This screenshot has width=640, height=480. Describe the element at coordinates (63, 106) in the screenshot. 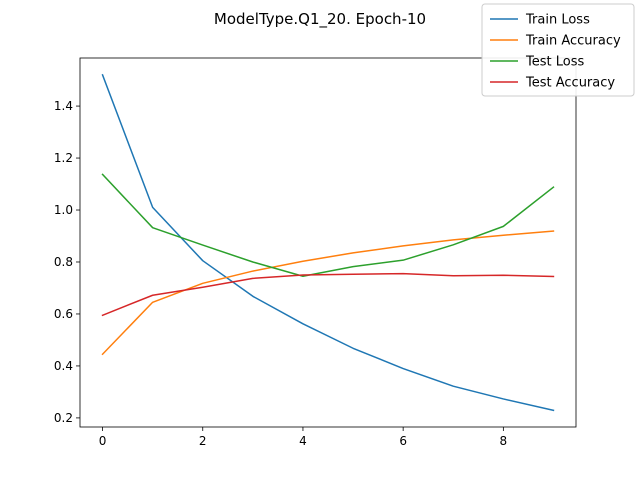

I see `y-tick-label: 1.4` at that location.